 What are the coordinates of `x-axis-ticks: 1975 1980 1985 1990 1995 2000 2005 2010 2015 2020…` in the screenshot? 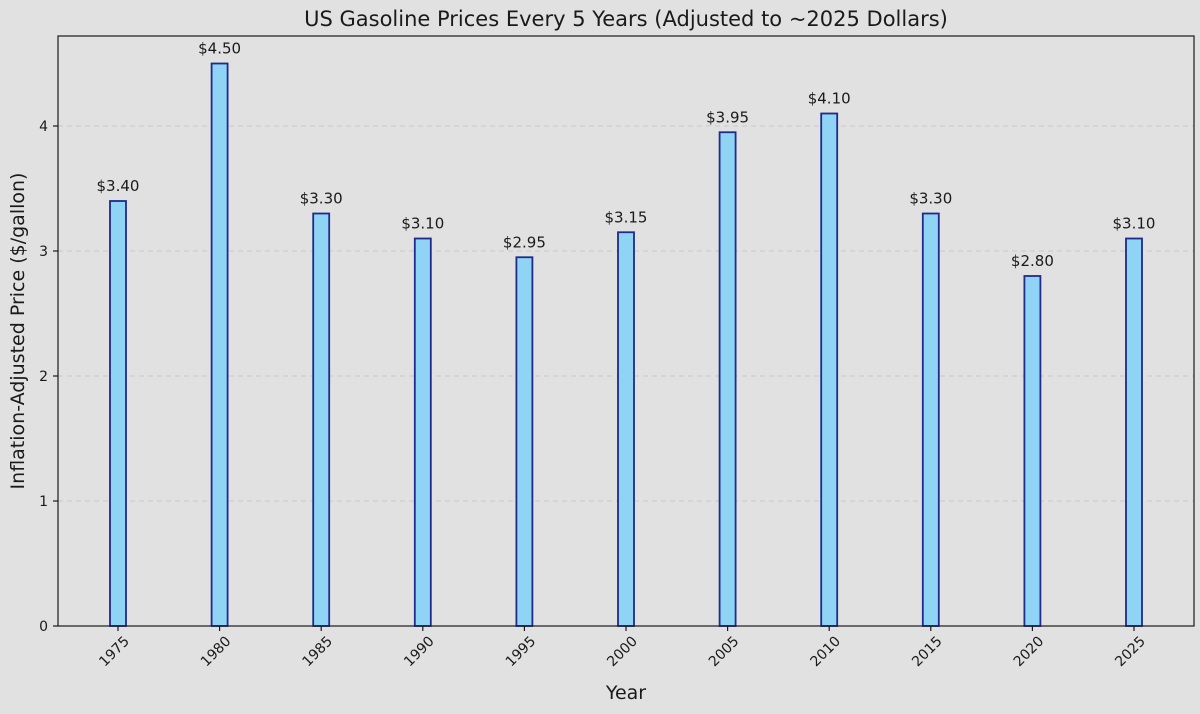 It's located at (622, 648).